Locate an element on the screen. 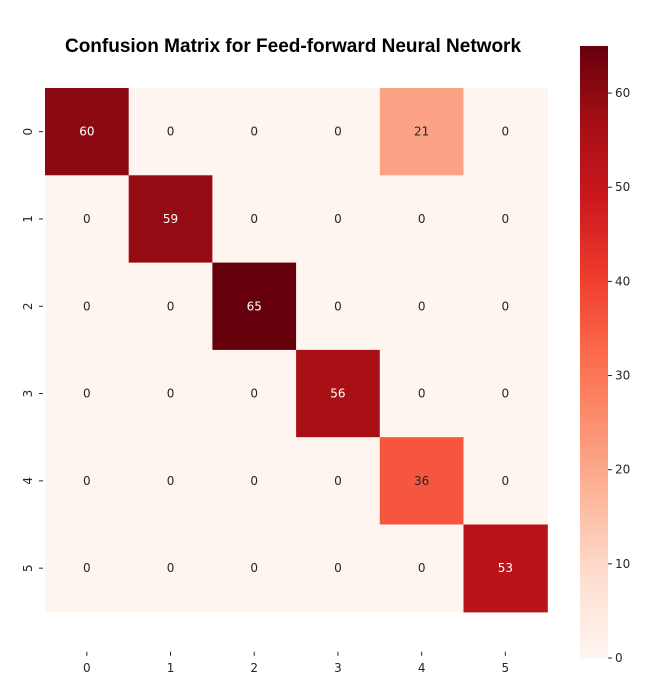 This screenshot has width=664, height=691. cell-value-label: 65 is located at coordinates (254, 306).